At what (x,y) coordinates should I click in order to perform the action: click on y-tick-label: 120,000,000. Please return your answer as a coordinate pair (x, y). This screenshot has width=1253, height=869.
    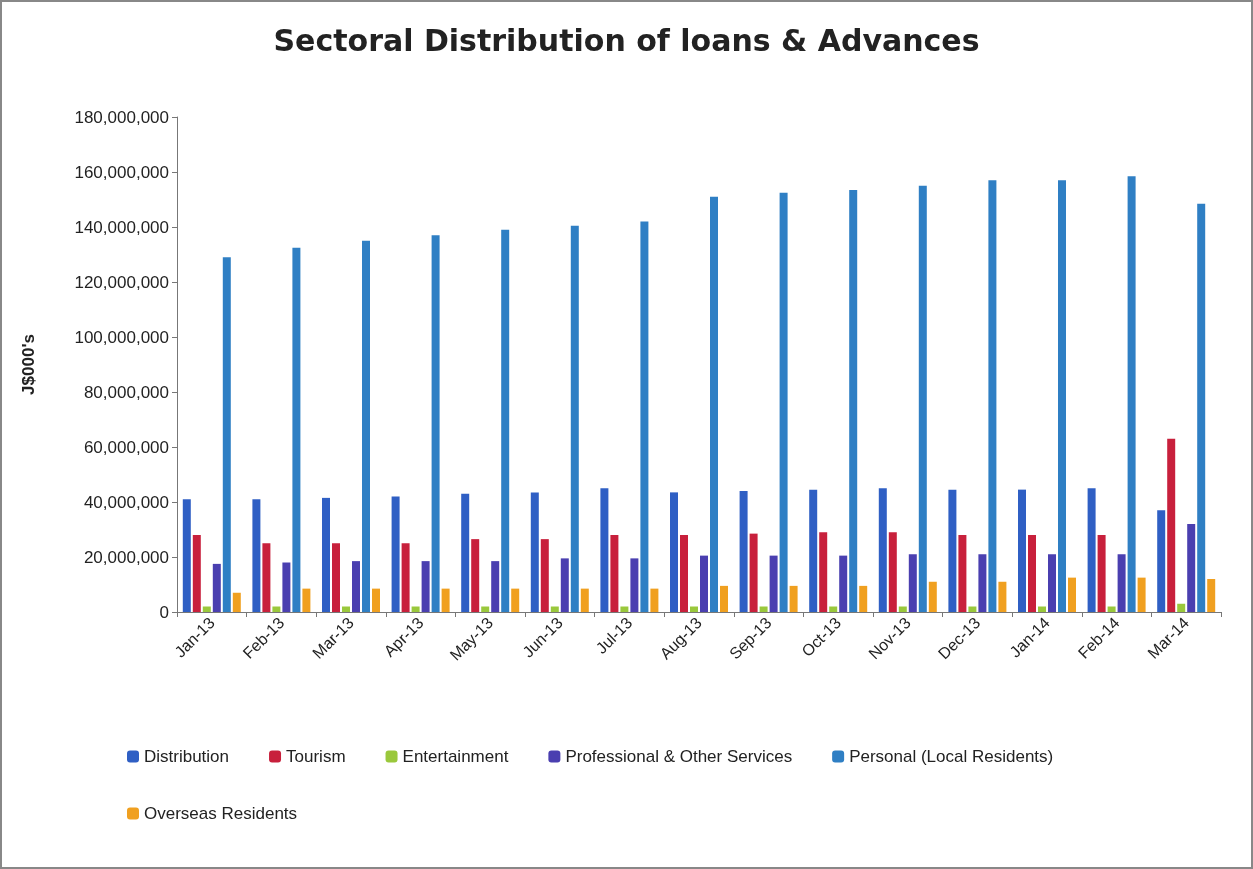
    Looking at the image, I should click on (121, 282).